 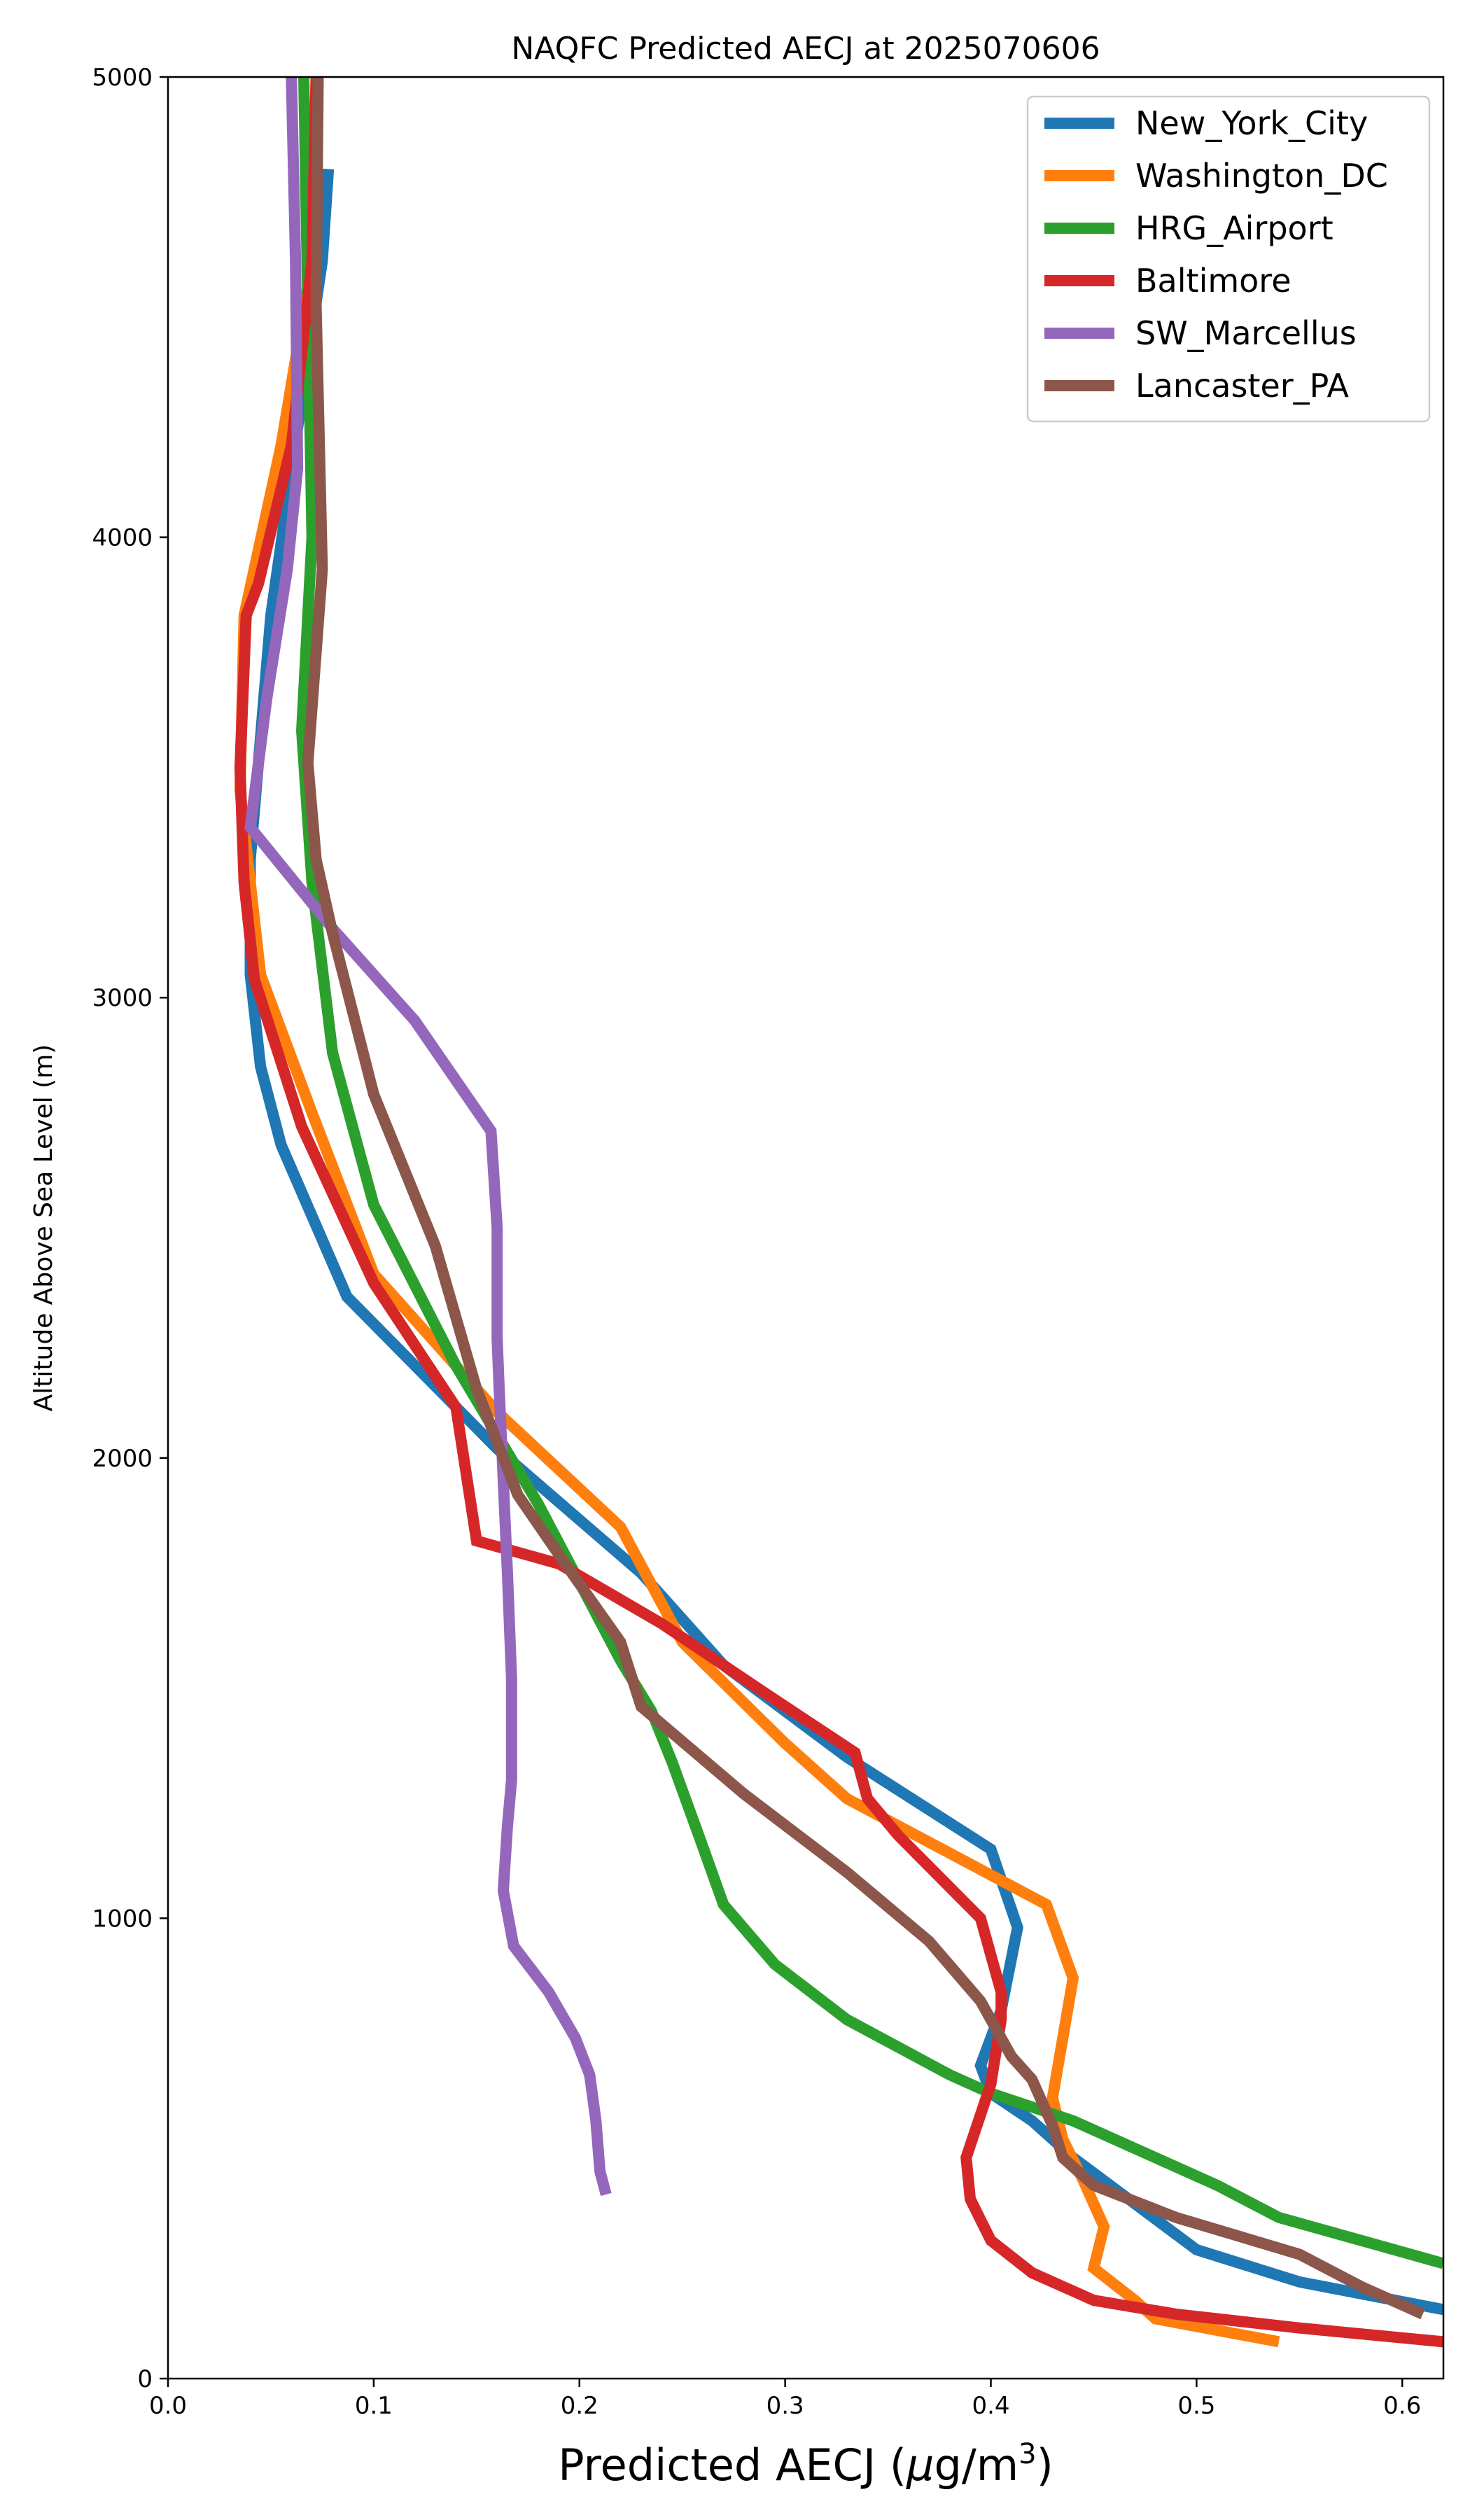 What do you see at coordinates (1261, 176) in the screenshot?
I see `legend-label: Washington_DC` at bounding box center [1261, 176].